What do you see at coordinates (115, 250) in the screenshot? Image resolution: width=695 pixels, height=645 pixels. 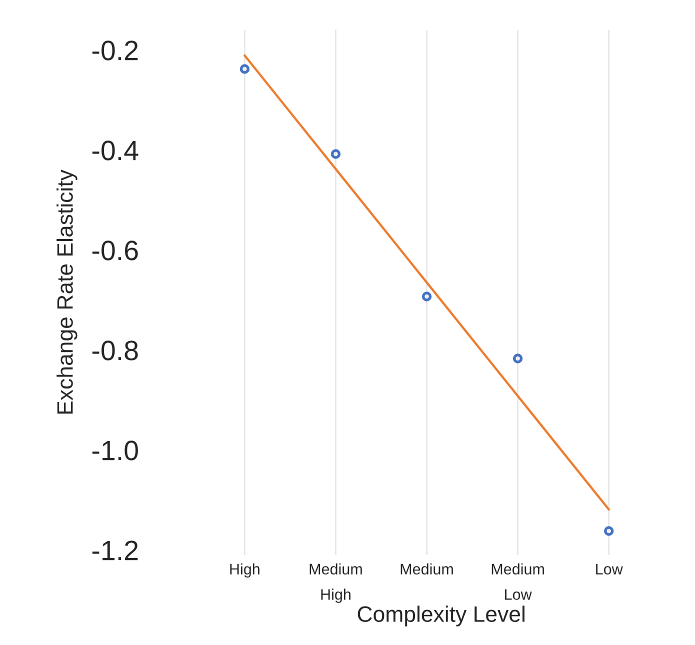 I see `y-tick-label: -0.6` at bounding box center [115, 250].